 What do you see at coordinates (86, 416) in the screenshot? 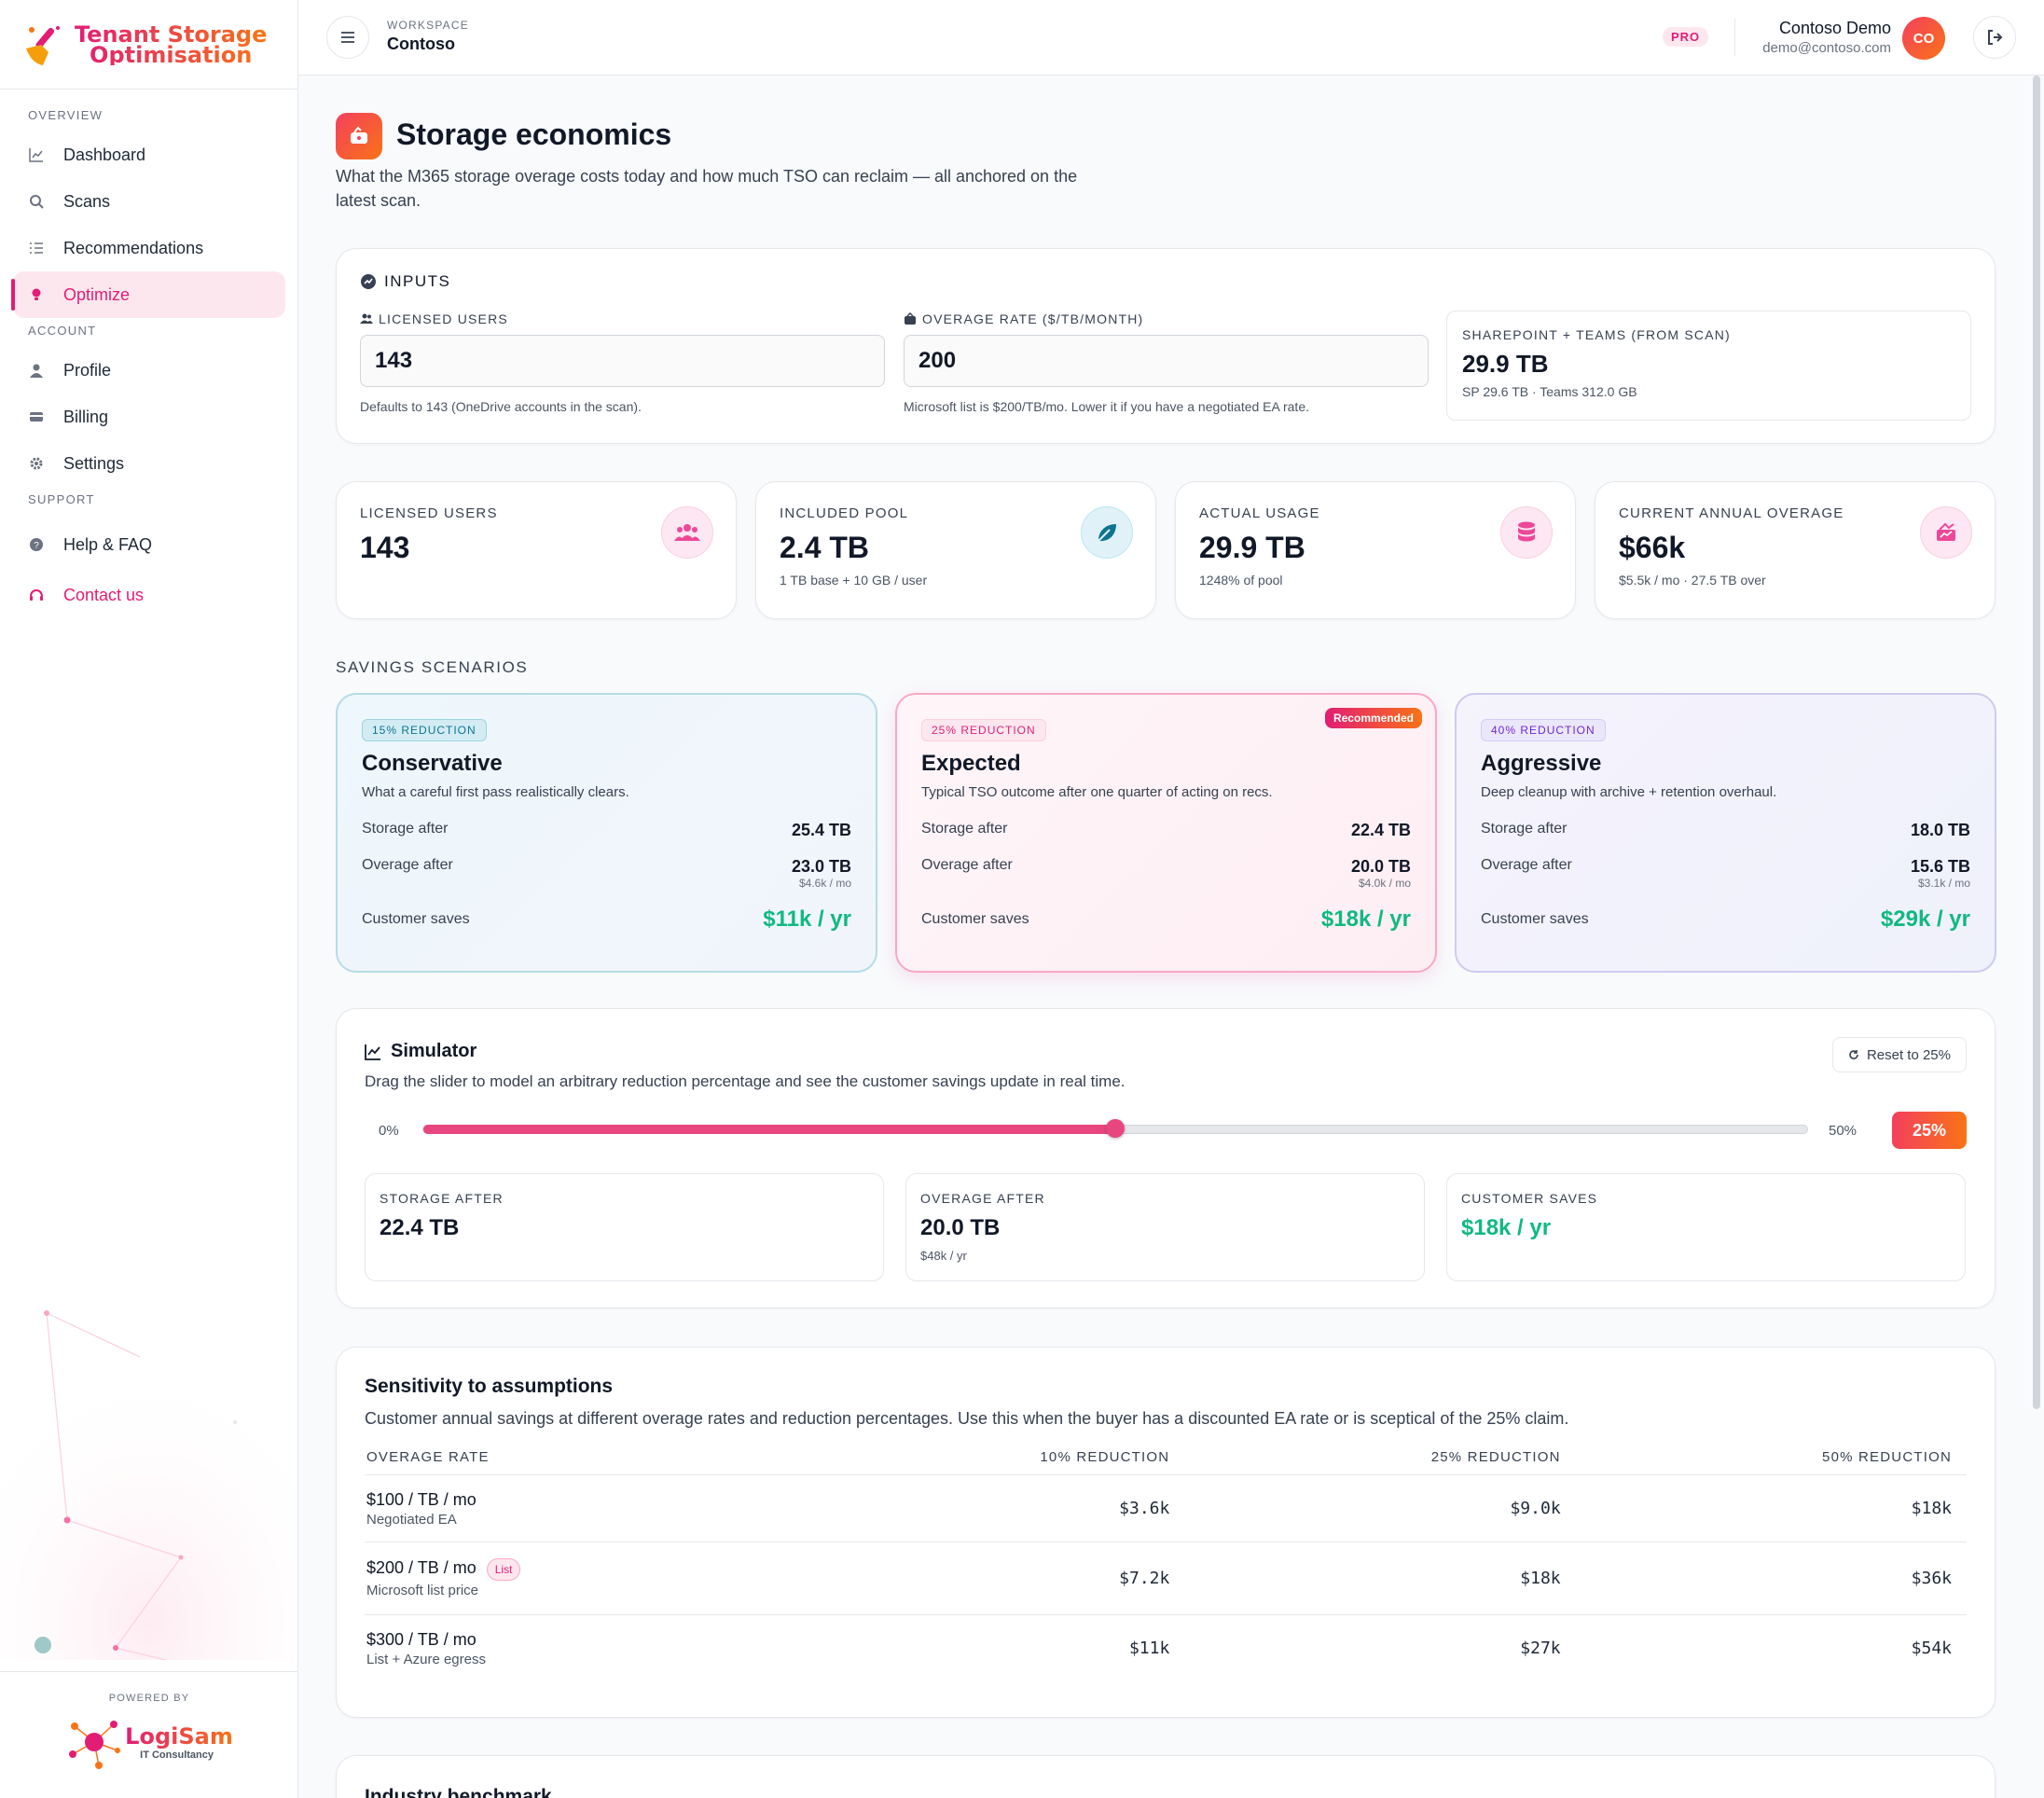
I see `sidebar-item-label: Billing` at bounding box center [86, 416].